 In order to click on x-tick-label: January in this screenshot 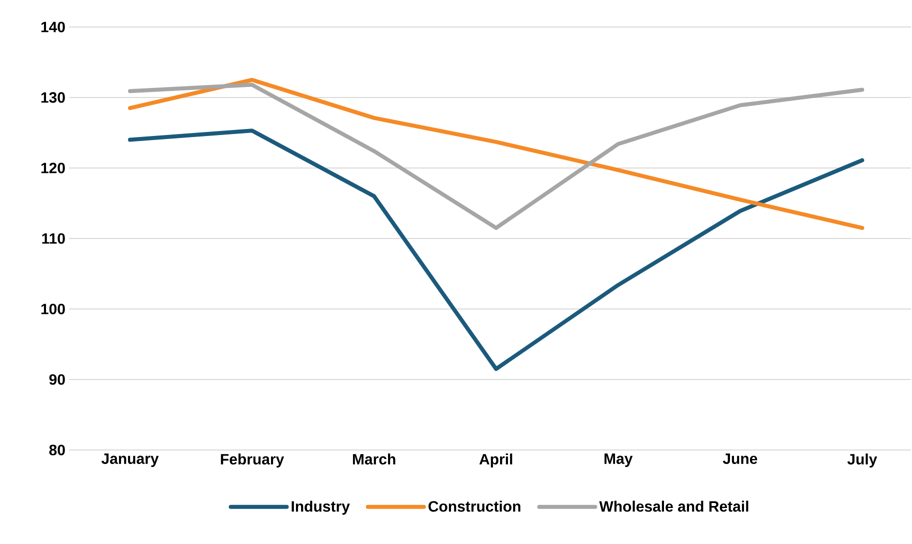, I will do `click(130, 460)`.